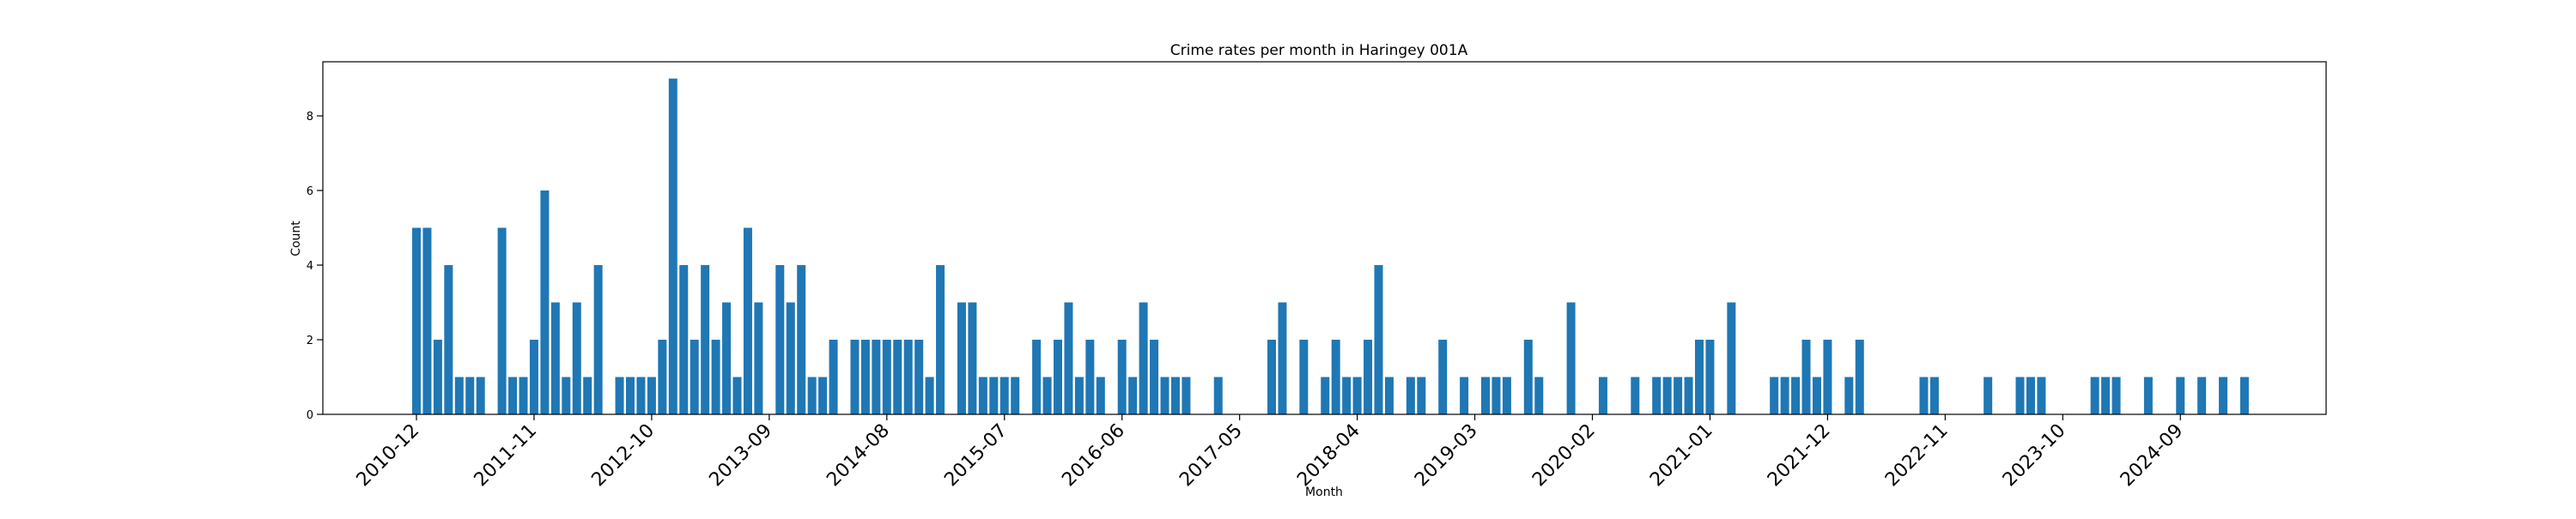 The height and width of the screenshot is (519, 2576). Describe the element at coordinates (2152, 456) in the screenshot. I see `x-tick-label: 2024-09` at that location.